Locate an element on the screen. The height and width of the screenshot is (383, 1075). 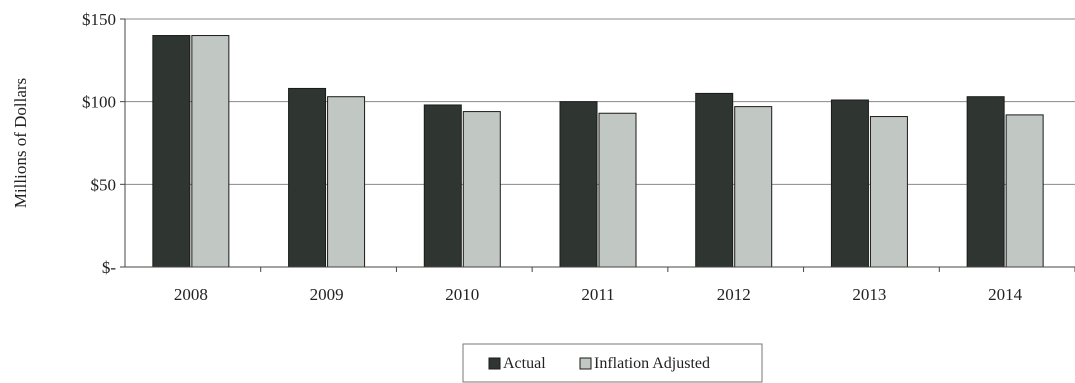
y-tick-label: $100 is located at coordinates (99, 102).